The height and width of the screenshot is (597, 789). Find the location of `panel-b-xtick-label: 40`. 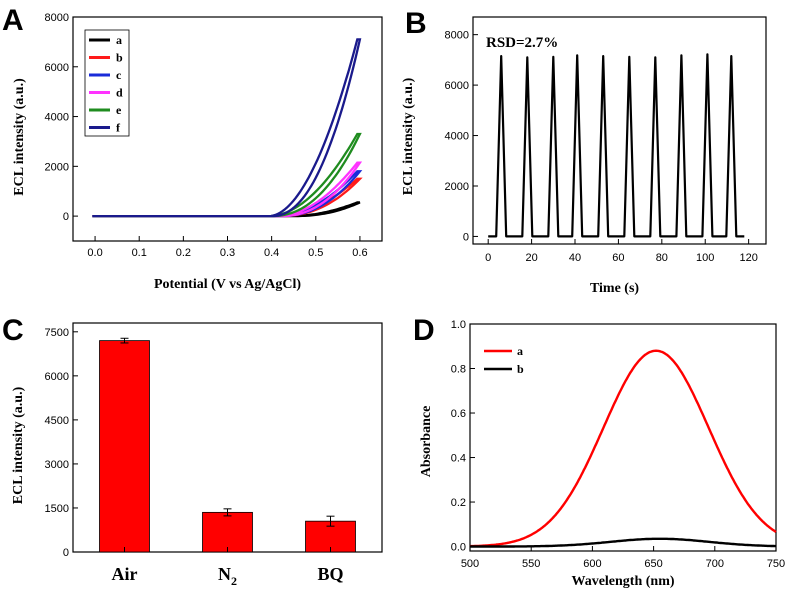

panel-b-xtick-label: 40 is located at coordinates (575, 258).